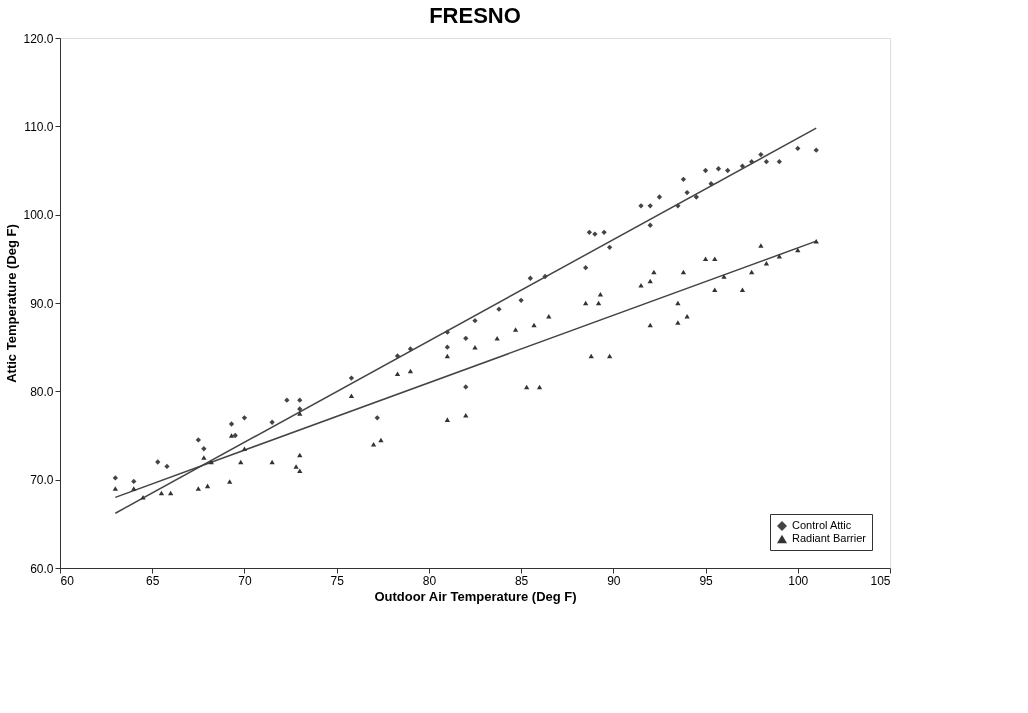 Image resolution: width=1028 pixels, height=713 pixels. What do you see at coordinates (337, 580) in the screenshot?
I see `x-tick-label: 75` at bounding box center [337, 580].